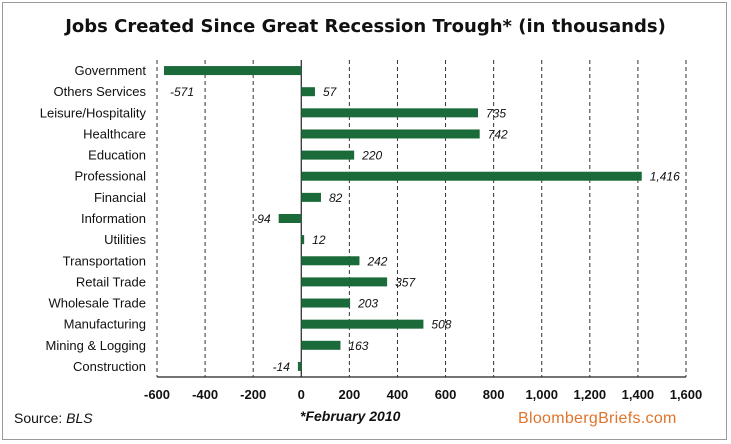 The height and width of the screenshot is (444, 731). What do you see at coordinates (111, 281) in the screenshot?
I see `category-label: Retail Trade` at bounding box center [111, 281].